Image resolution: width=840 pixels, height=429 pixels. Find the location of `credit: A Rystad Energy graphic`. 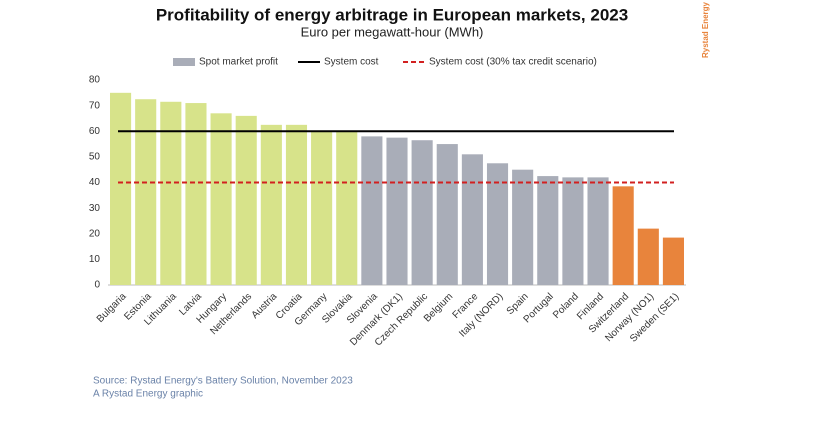

credit: A Rystad Energy graphic is located at coordinates (148, 394).